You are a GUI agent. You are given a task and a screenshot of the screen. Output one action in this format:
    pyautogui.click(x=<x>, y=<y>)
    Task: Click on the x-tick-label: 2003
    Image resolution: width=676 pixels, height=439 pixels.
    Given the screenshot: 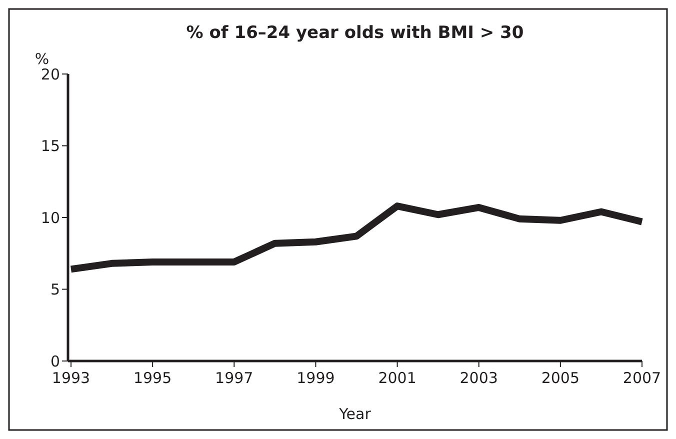 What is the action you would take?
    pyautogui.click(x=479, y=378)
    